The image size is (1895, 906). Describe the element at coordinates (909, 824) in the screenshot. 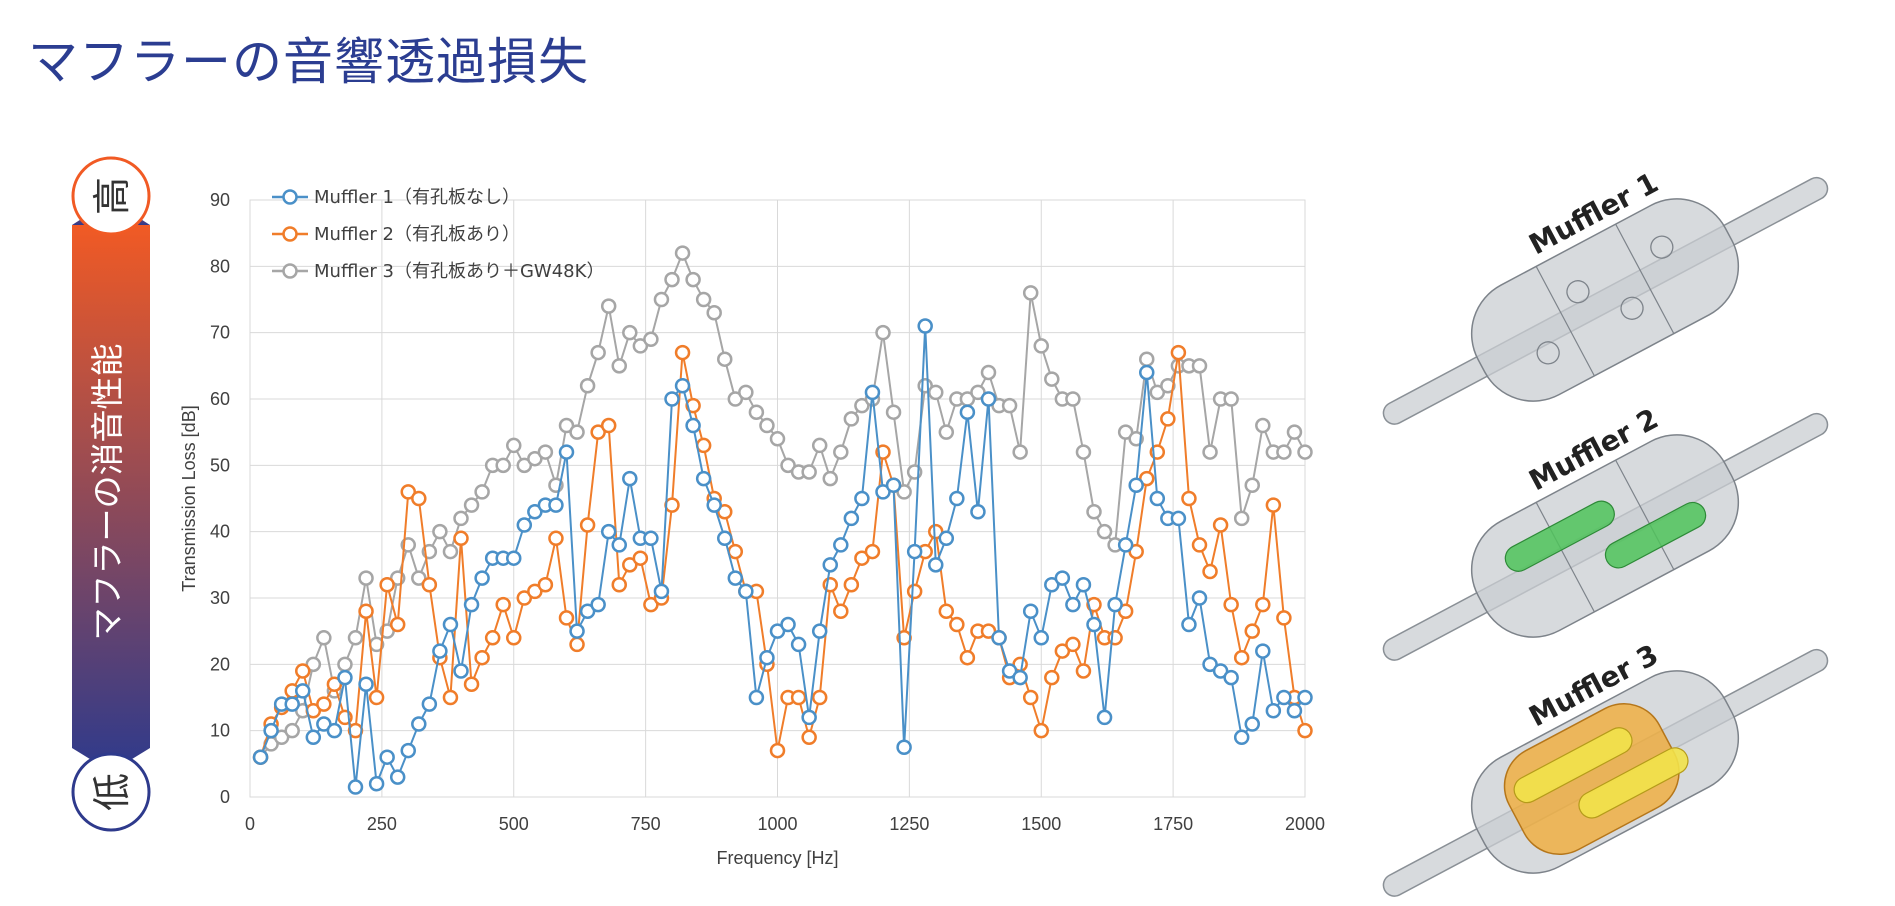

I see `x-tick-label: 1250` at that location.